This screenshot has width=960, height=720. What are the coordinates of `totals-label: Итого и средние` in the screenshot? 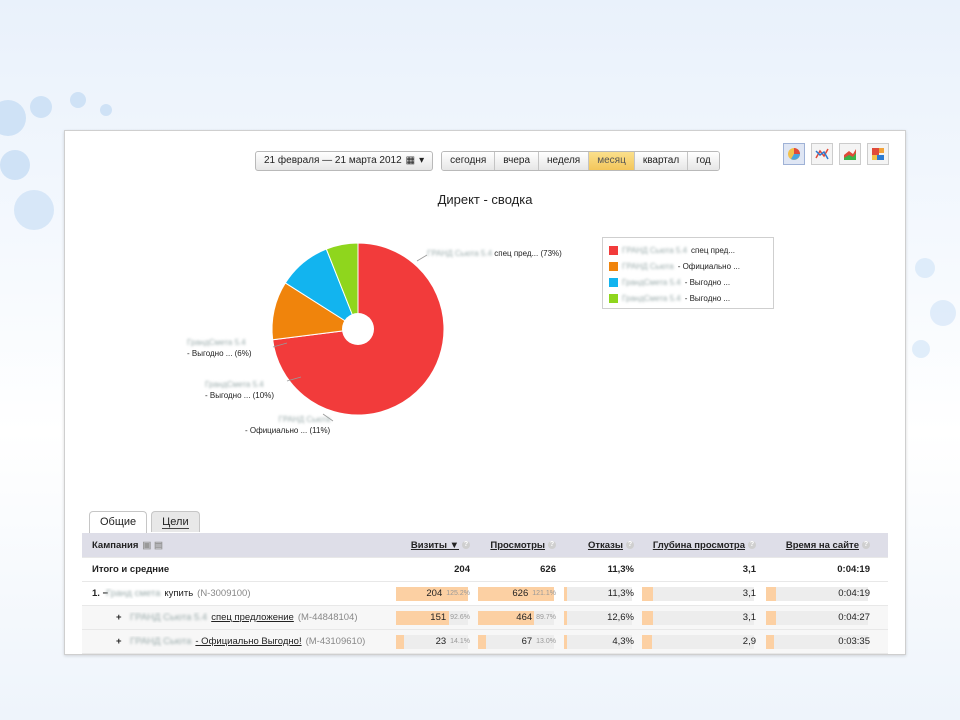 It's located at (131, 569).